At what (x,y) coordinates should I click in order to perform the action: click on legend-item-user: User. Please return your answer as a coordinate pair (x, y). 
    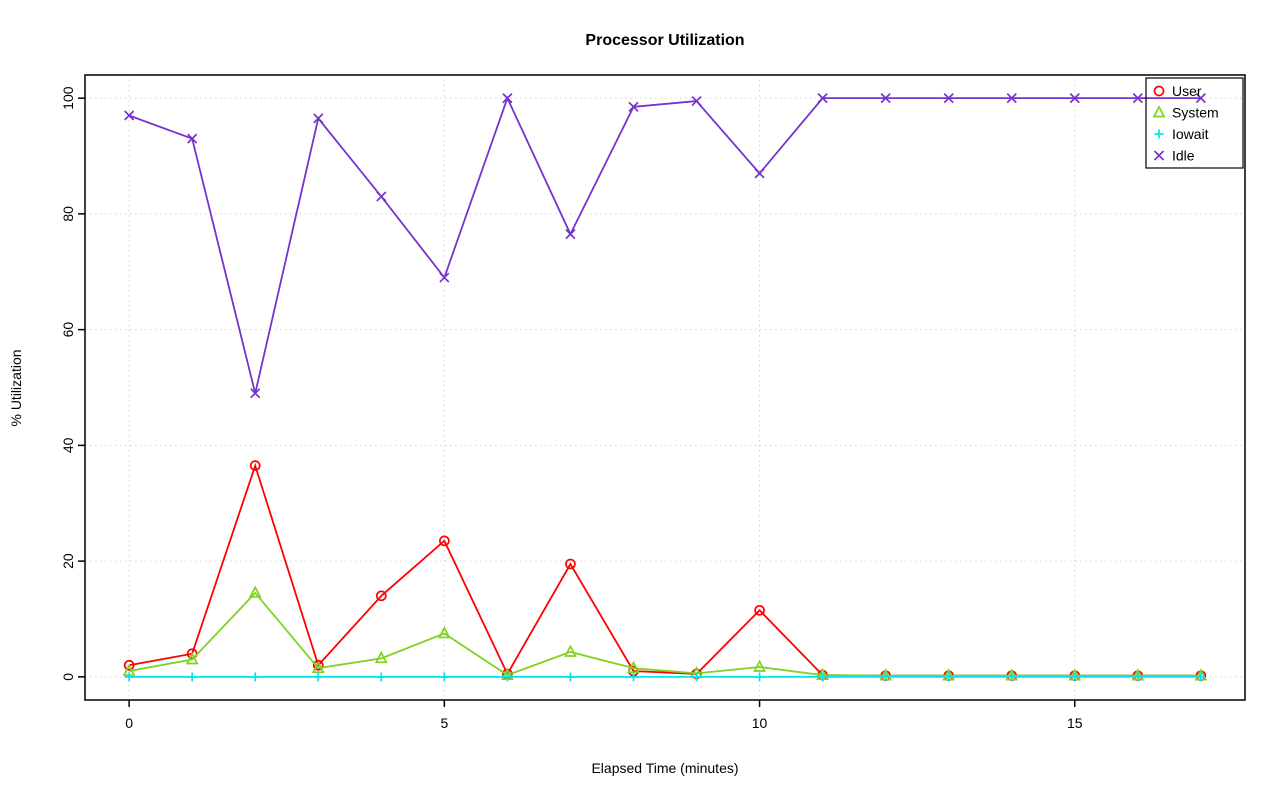
    Looking at the image, I should click on (1177, 91).